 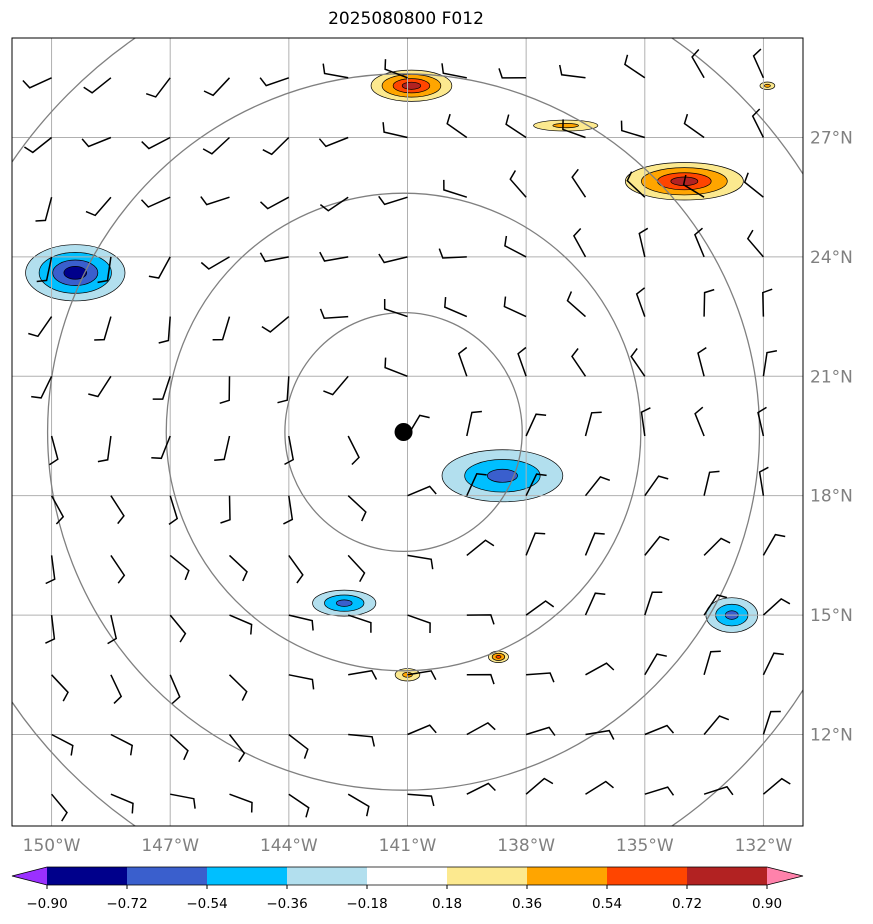 I want to click on colorbar-tick-label: 0.36, so click(x=527, y=904).